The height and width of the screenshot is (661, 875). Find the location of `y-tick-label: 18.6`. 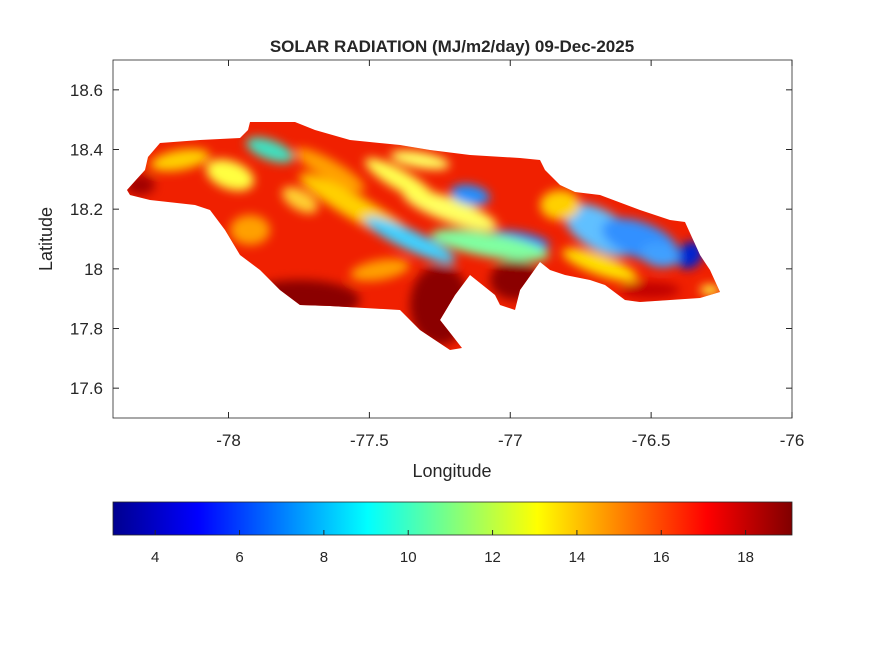

y-tick-label: 18.6 is located at coordinates (86, 90).